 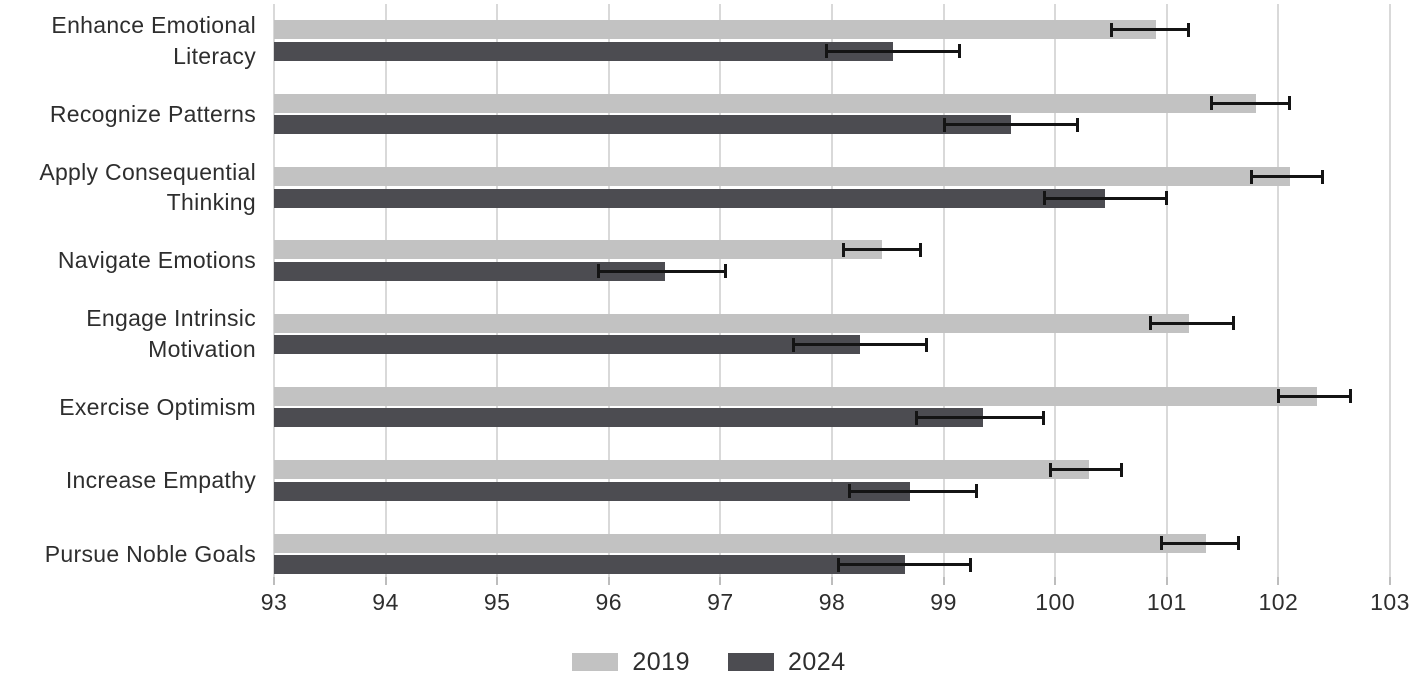 What do you see at coordinates (150, 553) in the screenshot?
I see `category-label: Pursue Noble Goals` at bounding box center [150, 553].